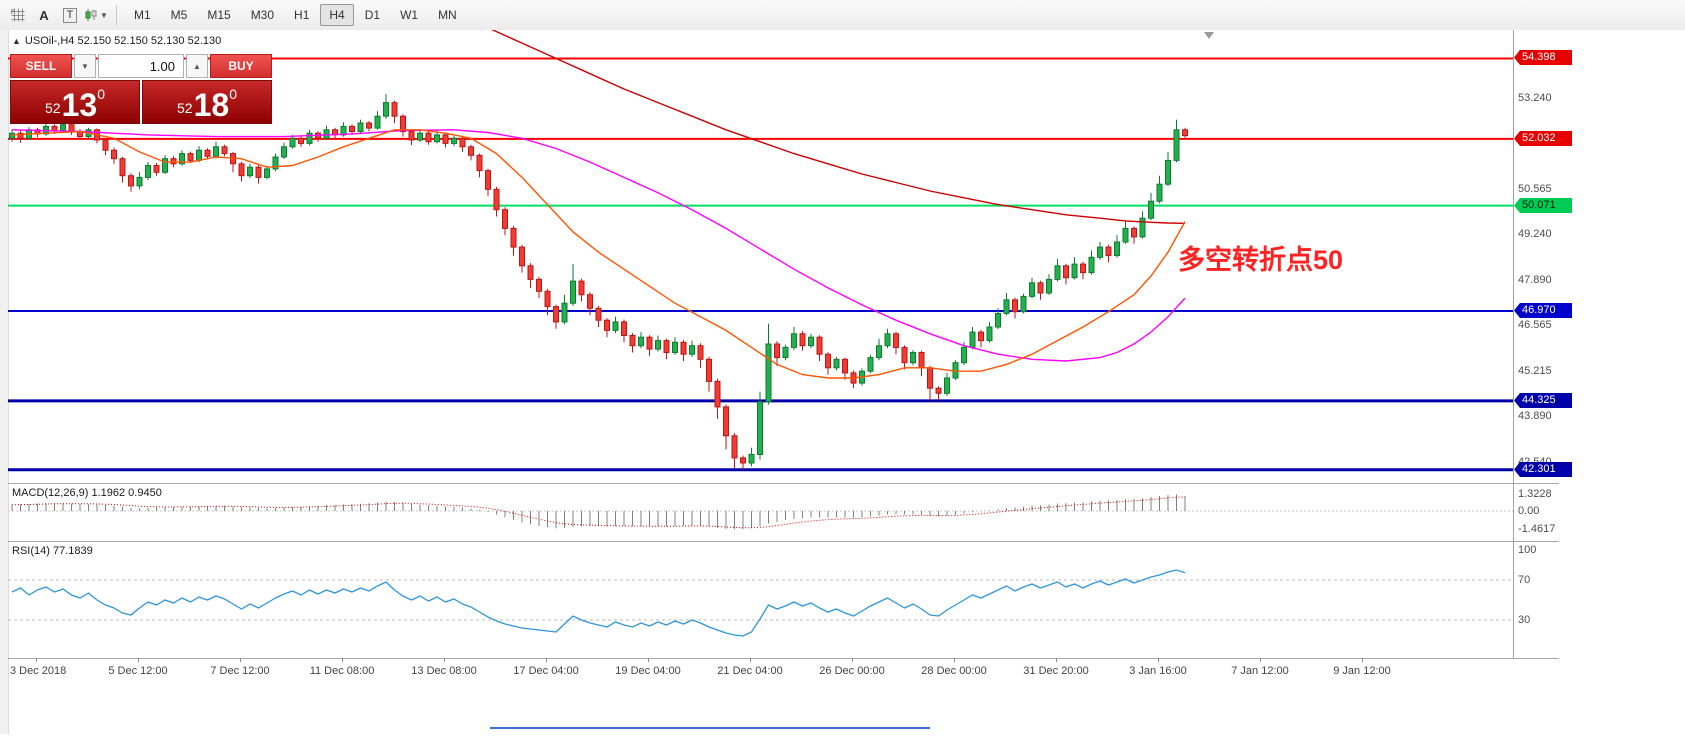 This screenshot has height=736, width=1685. What do you see at coordinates (141, 66) in the screenshot?
I see `volume-input: 1.00` at bounding box center [141, 66].